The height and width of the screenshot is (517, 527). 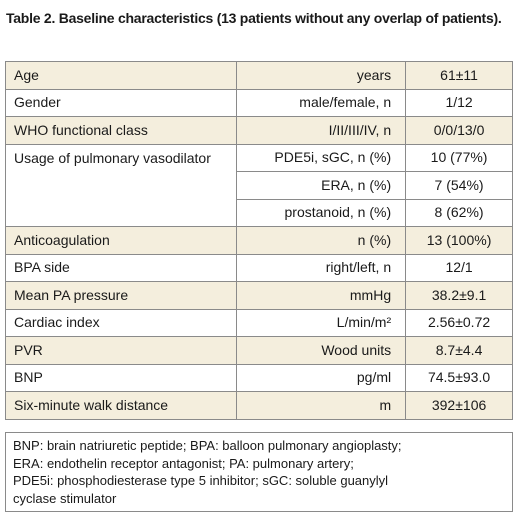 I want to click on table-cell: 10 (77%), so click(x=459, y=157).